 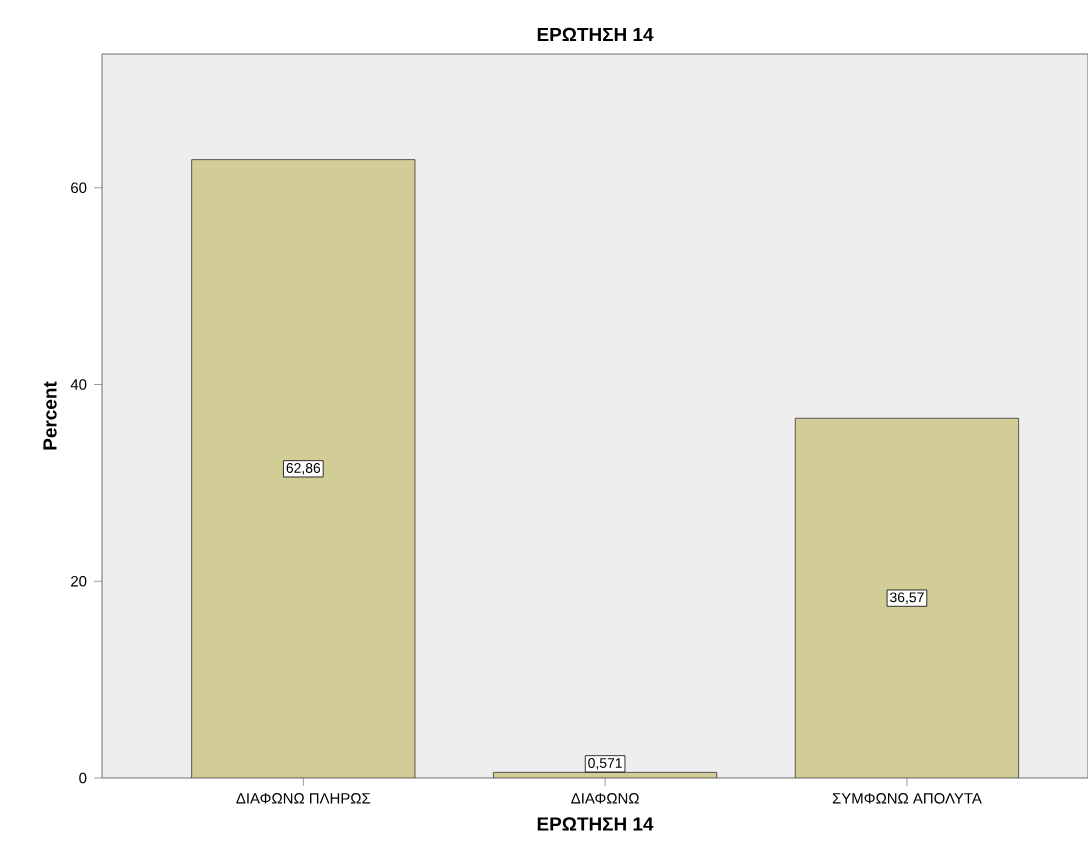 I want to click on x-axis-title: ΕΡΩΤΗΣΗ 14, so click(x=595, y=824).